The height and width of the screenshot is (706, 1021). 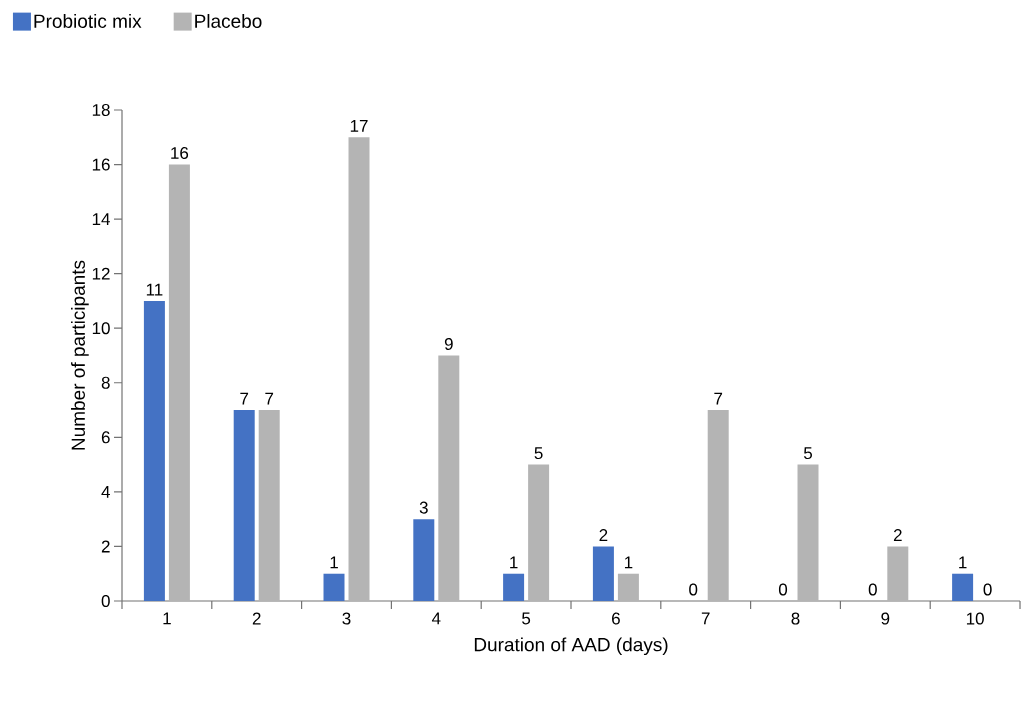 I want to click on x-tick-label: 7, so click(x=705, y=618).